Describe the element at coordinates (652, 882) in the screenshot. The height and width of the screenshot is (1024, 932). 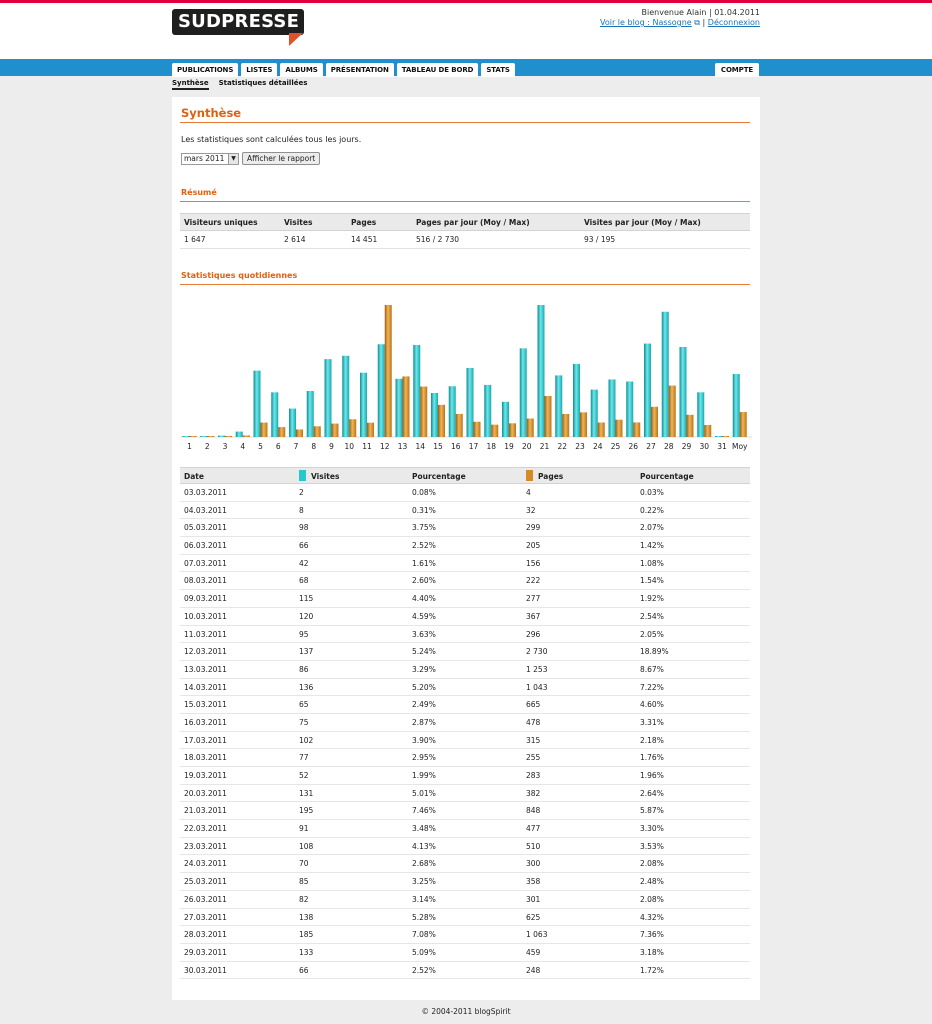
I see `table-cell: 2.48%` at that location.